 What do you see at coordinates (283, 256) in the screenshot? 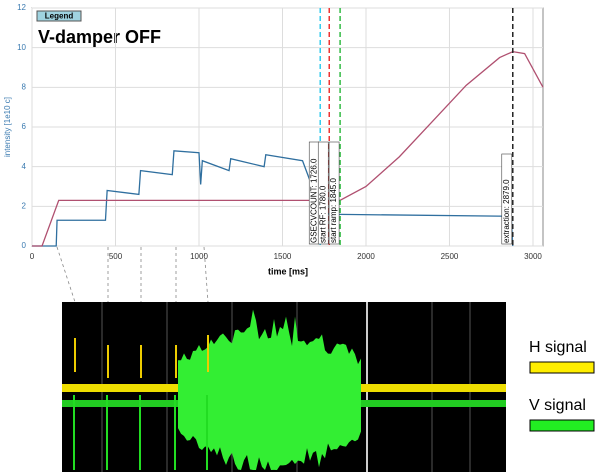
I see `x-tick-label: 1500` at bounding box center [283, 256].